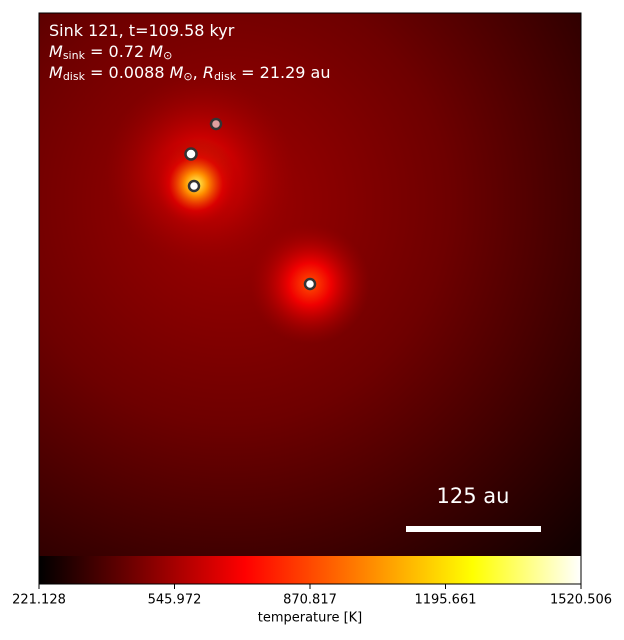 The height and width of the screenshot is (640, 624). I want to click on colorbar-label: temperature [K], so click(310, 618).